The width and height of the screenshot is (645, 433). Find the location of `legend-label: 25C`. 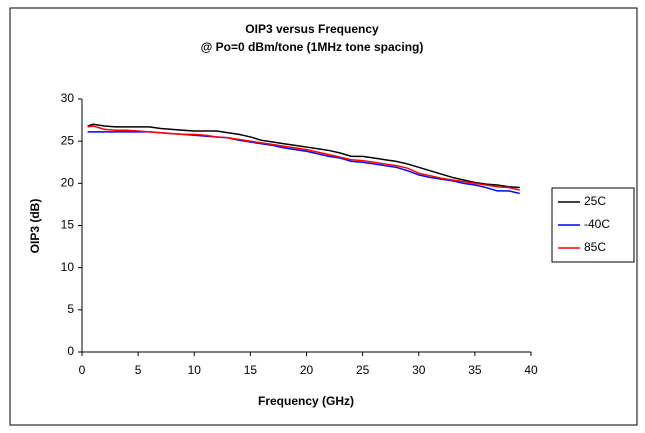

legend-label: 25C is located at coordinates (595, 201).